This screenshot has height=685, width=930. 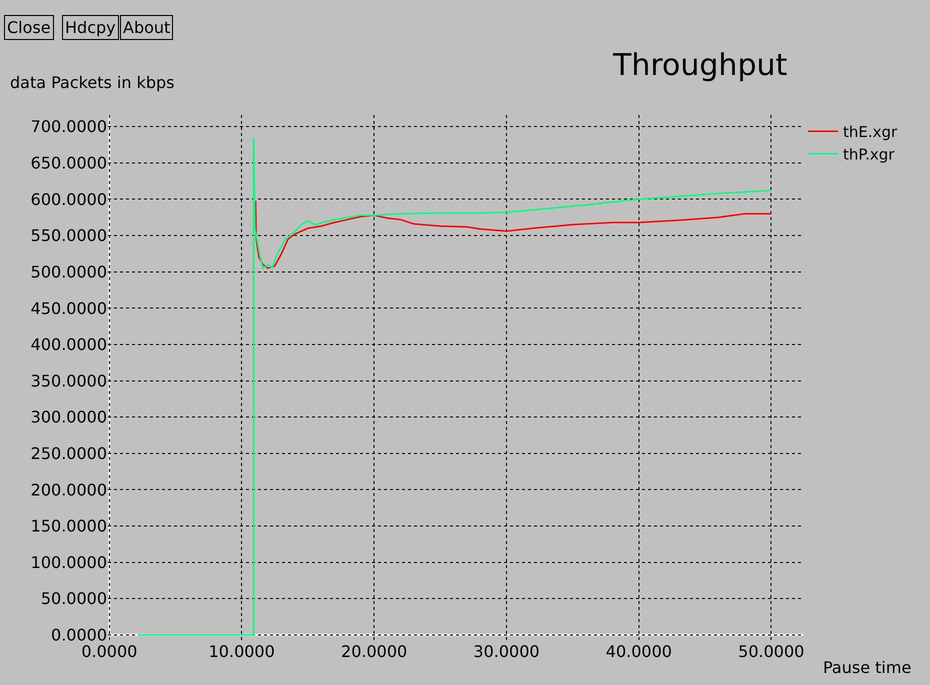 What do you see at coordinates (68, 272) in the screenshot?
I see `y-tick-label: 500.0000` at bounding box center [68, 272].